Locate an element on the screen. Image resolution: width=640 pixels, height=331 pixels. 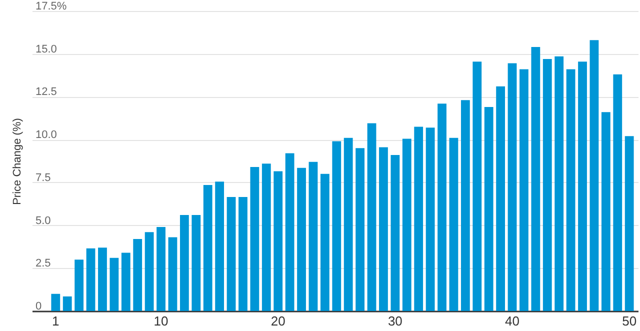
y-tick-label: 15.0 is located at coordinates (46, 49).